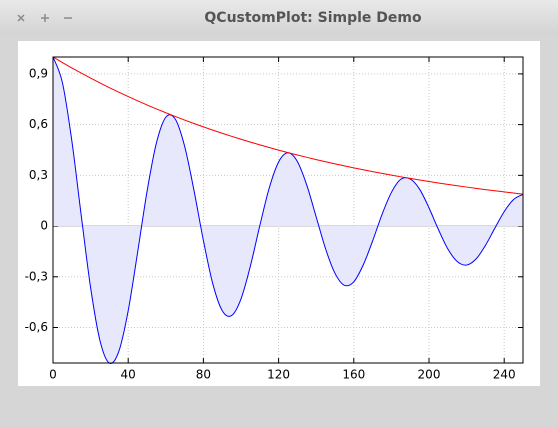  I want to click on x-tick-label: 0, so click(53, 375).